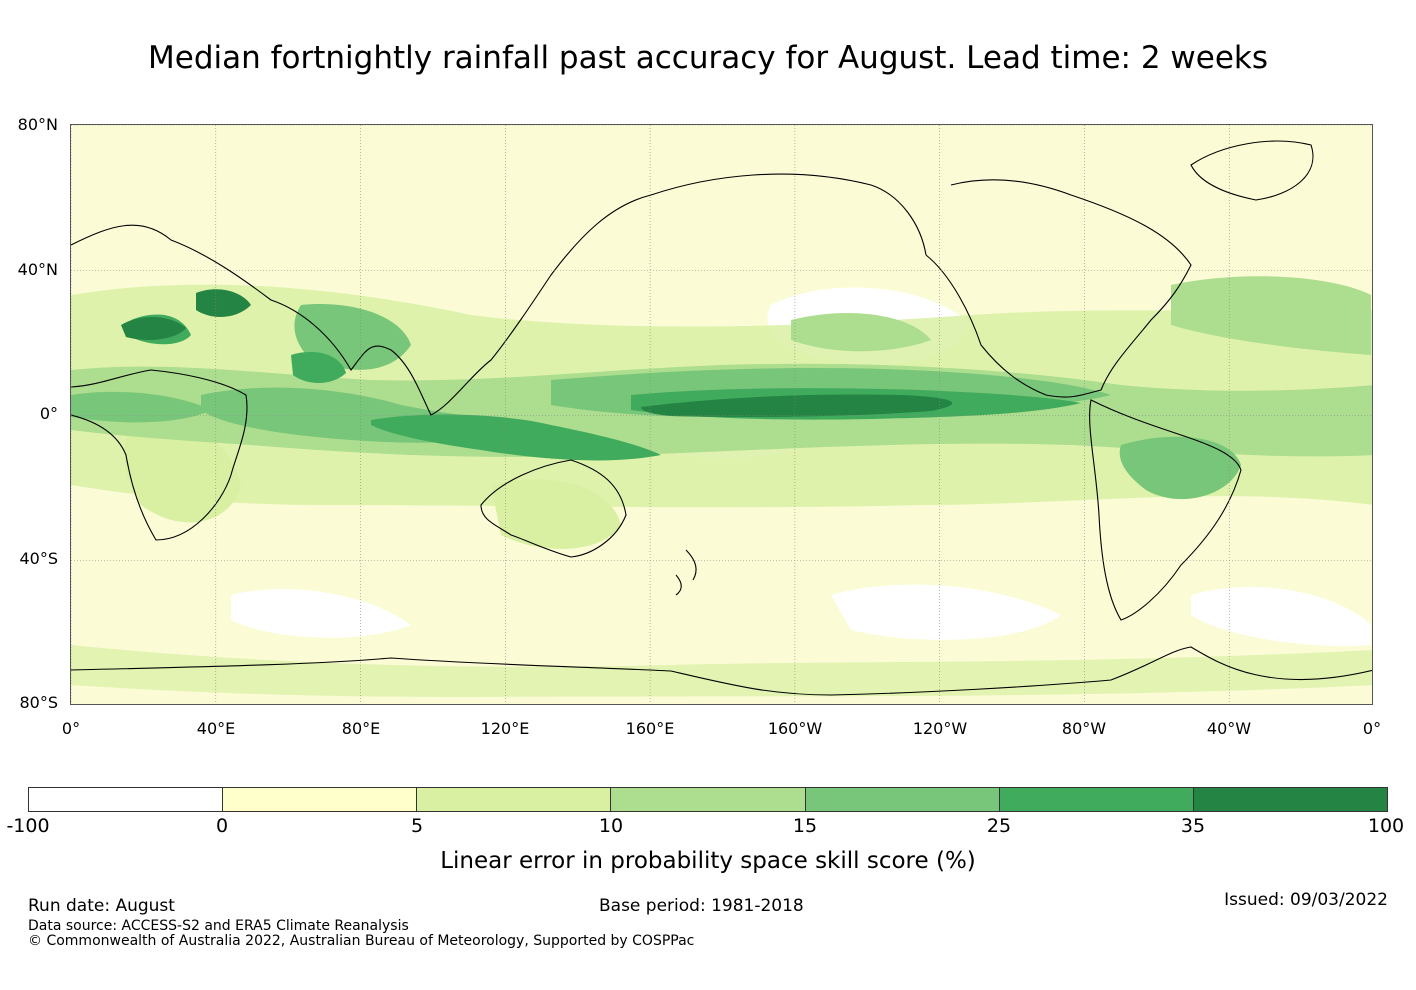 This screenshot has height=990, width=1416. What do you see at coordinates (223, 303) in the screenshot?
I see `region-very-high-arabia` at bounding box center [223, 303].